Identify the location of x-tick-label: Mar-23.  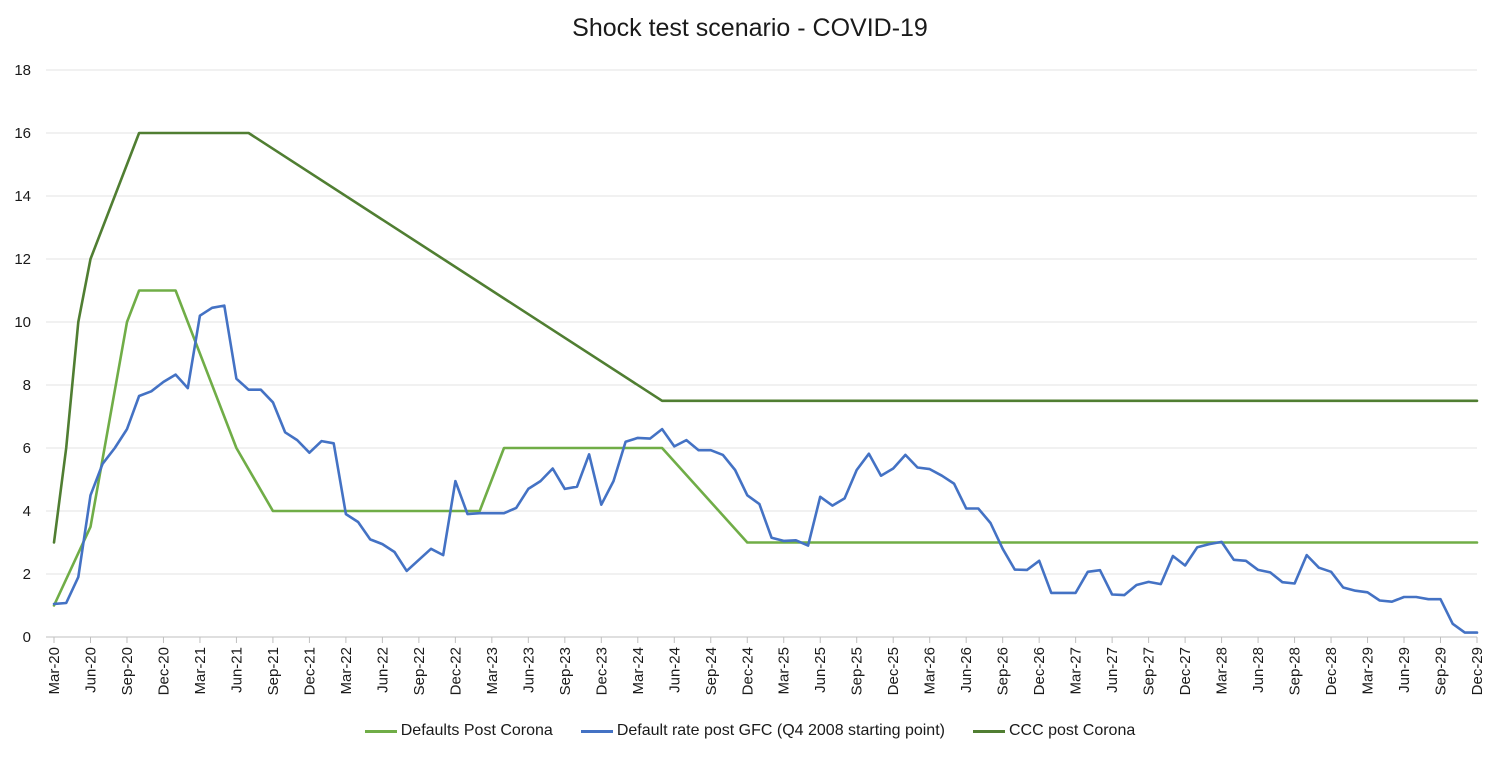
(492, 671).